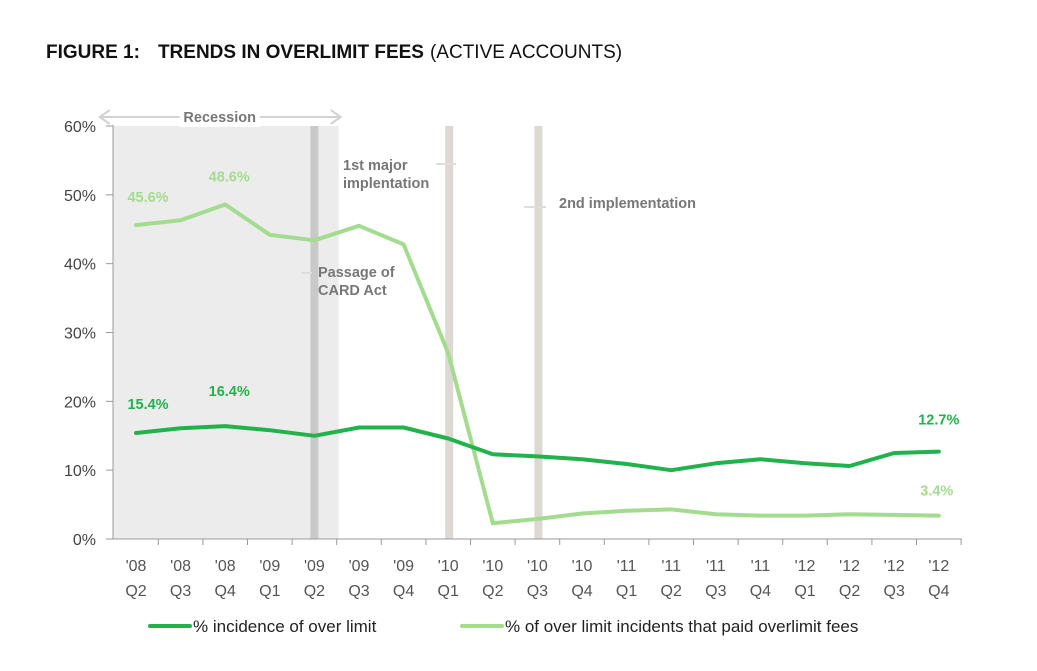  What do you see at coordinates (80, 402) in the screenshot?
I see `y-tick-label: 20%` at bounding box center [80, 402].